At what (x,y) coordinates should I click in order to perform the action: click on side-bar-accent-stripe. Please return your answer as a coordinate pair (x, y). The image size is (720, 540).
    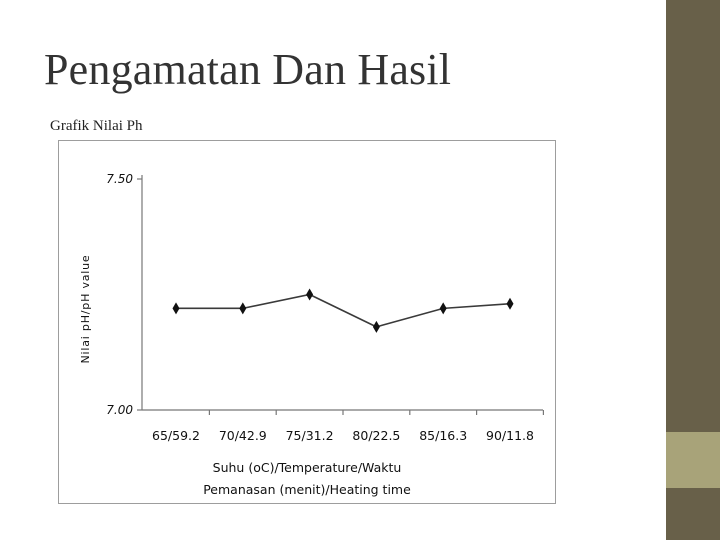
    Looking at the image, I should click on (693, 460).